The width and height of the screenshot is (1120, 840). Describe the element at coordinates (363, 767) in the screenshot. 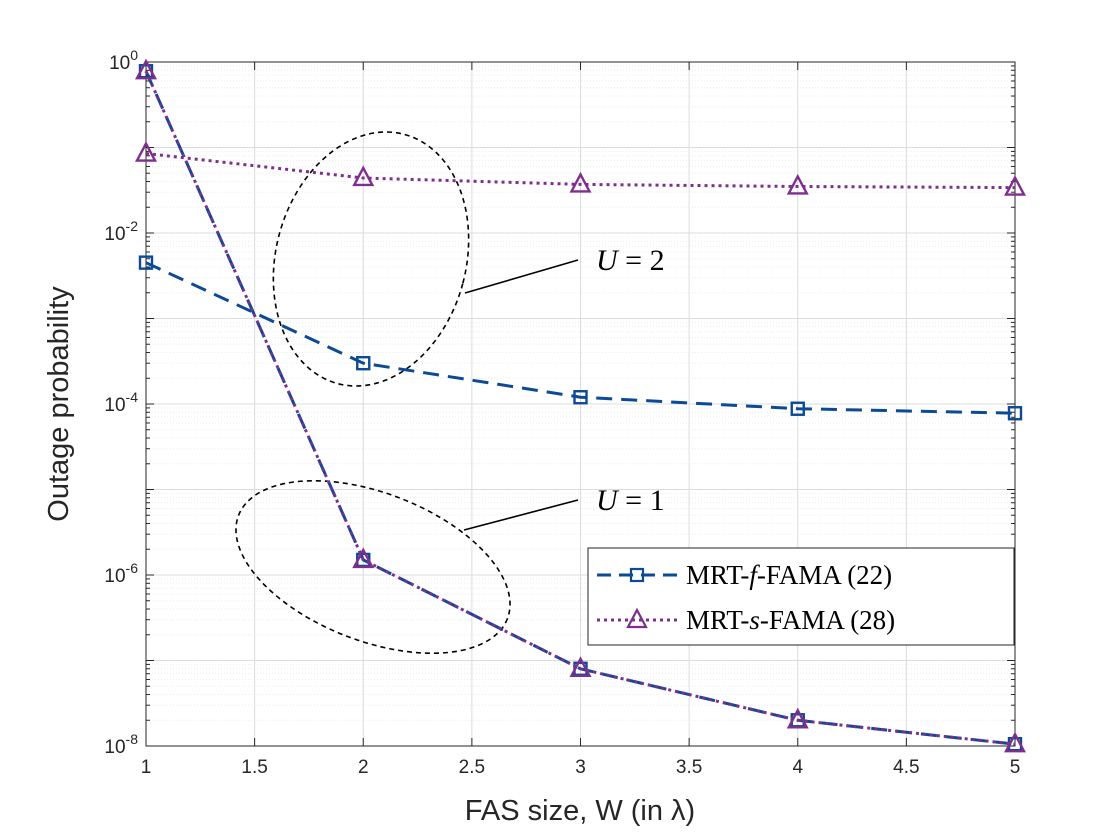

I see `x-tick-label: 2` at that location.